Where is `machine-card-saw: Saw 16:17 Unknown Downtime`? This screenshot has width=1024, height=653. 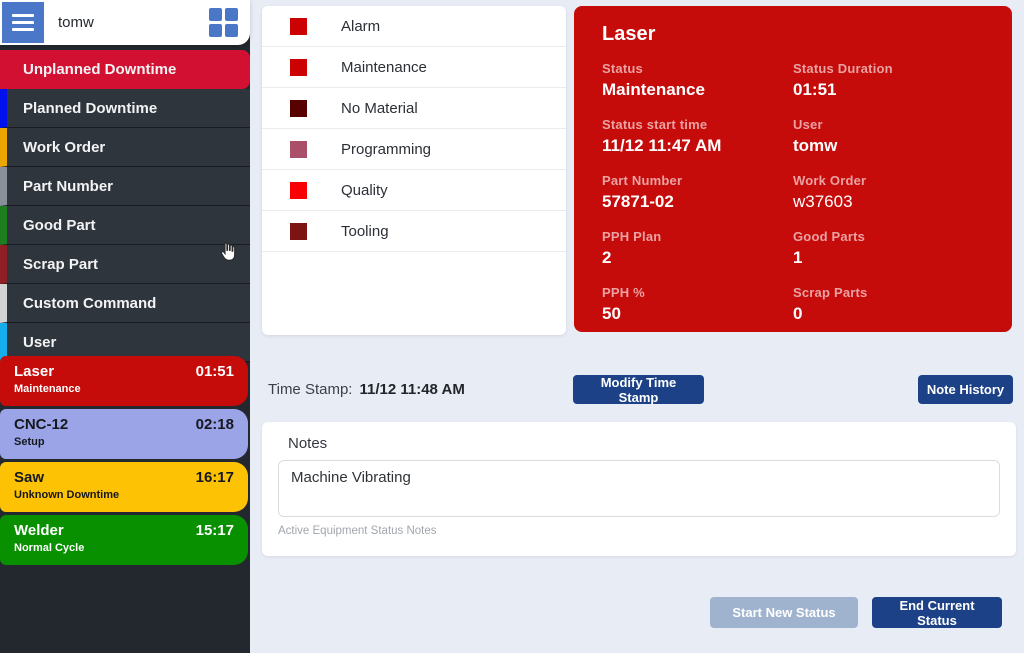
machine-card-saw: Saw 16:17 Unknown Downtime is located at coordinates (124, 487).